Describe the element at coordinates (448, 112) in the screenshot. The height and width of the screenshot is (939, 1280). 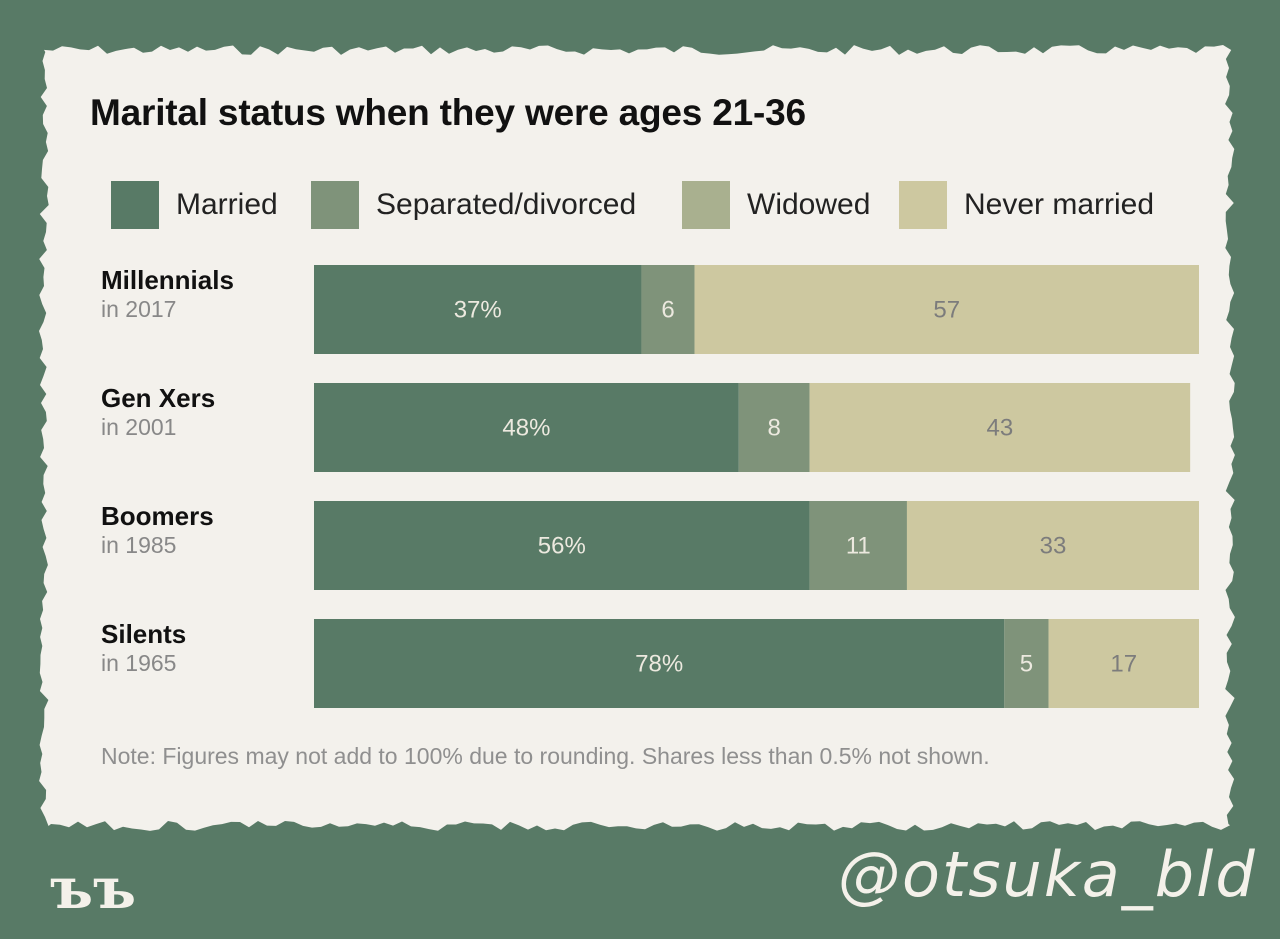
I see `chart-title: Marital status when they were ages 21-36` at that location.